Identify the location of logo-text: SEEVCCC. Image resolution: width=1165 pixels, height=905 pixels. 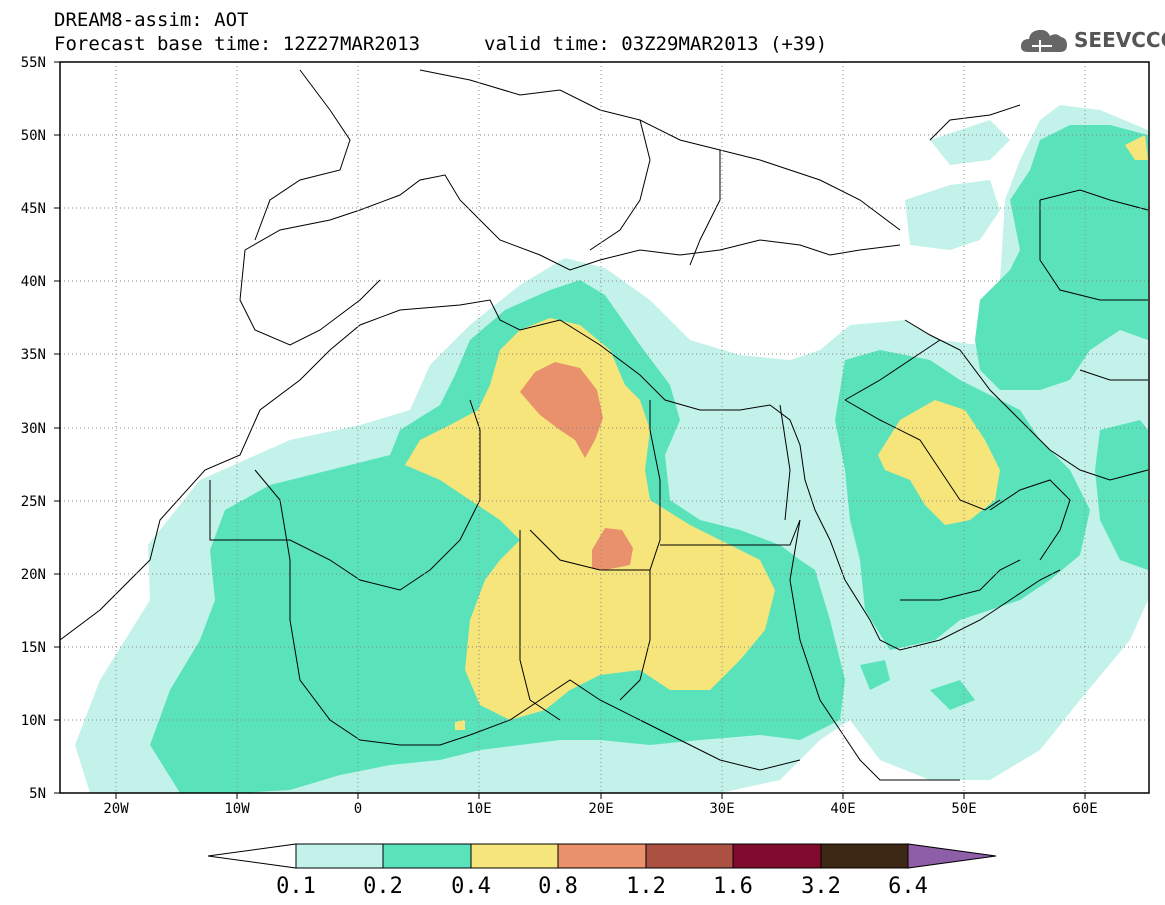
(1119, 40).